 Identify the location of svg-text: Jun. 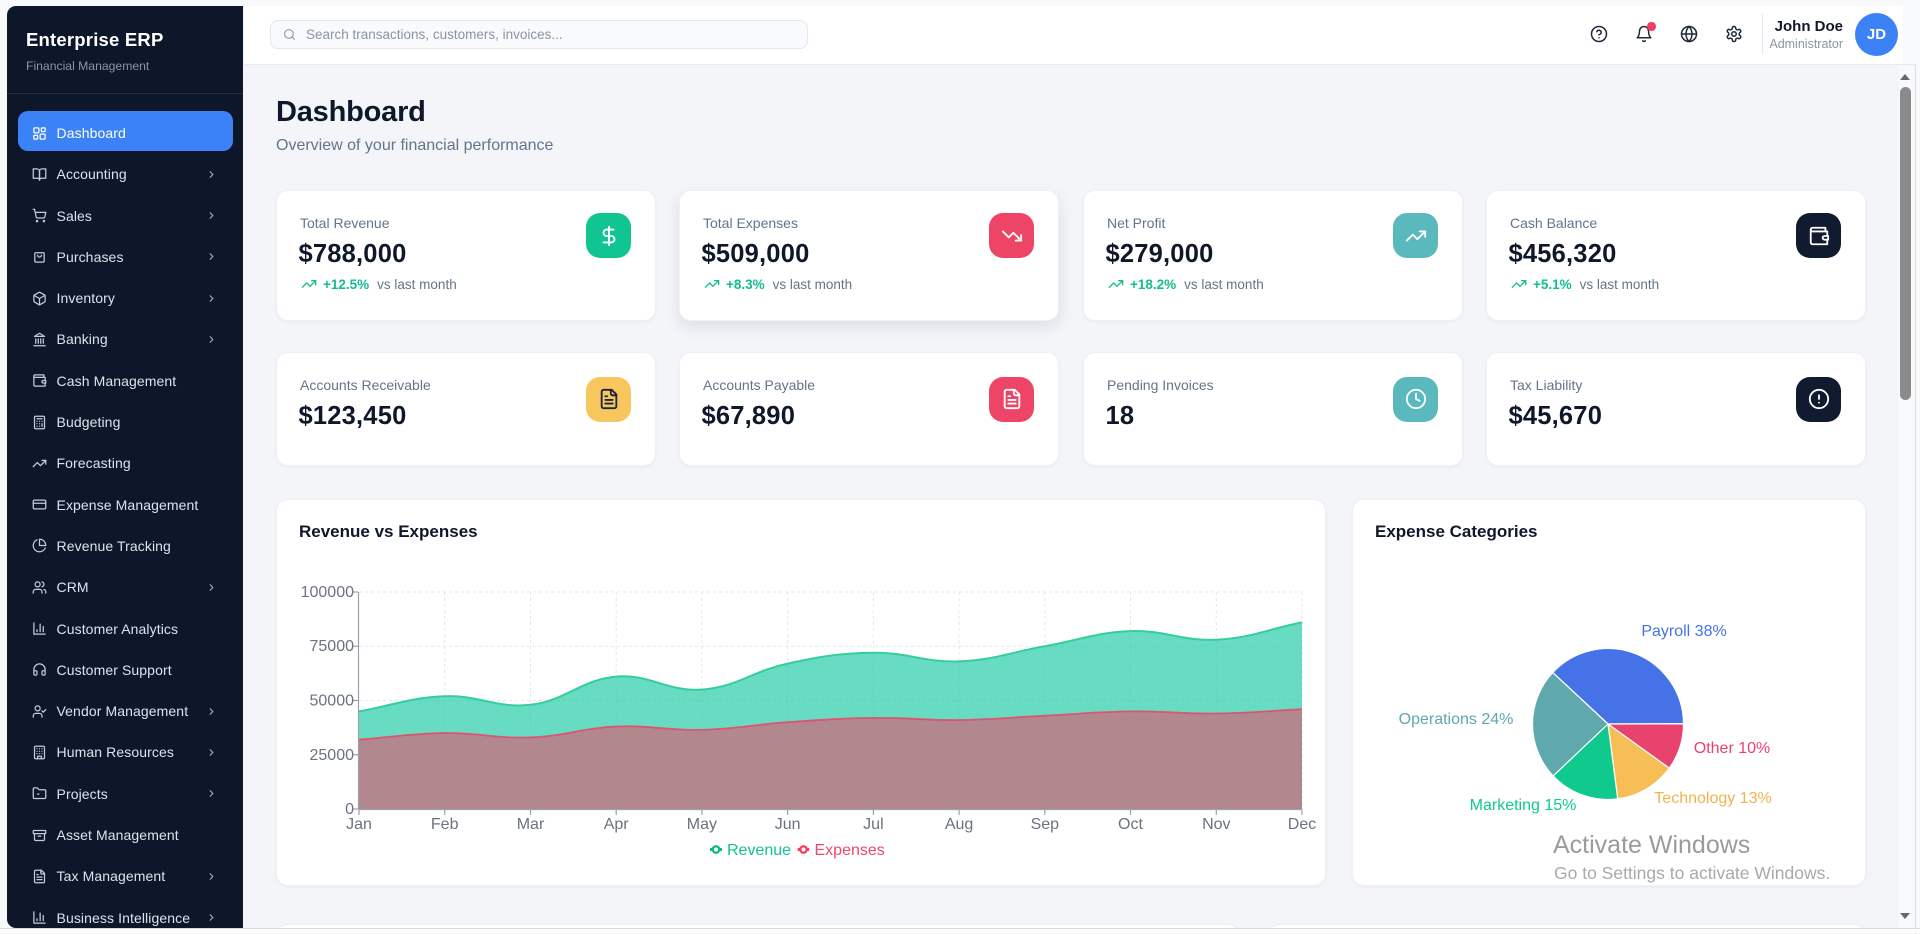
(788, 824).